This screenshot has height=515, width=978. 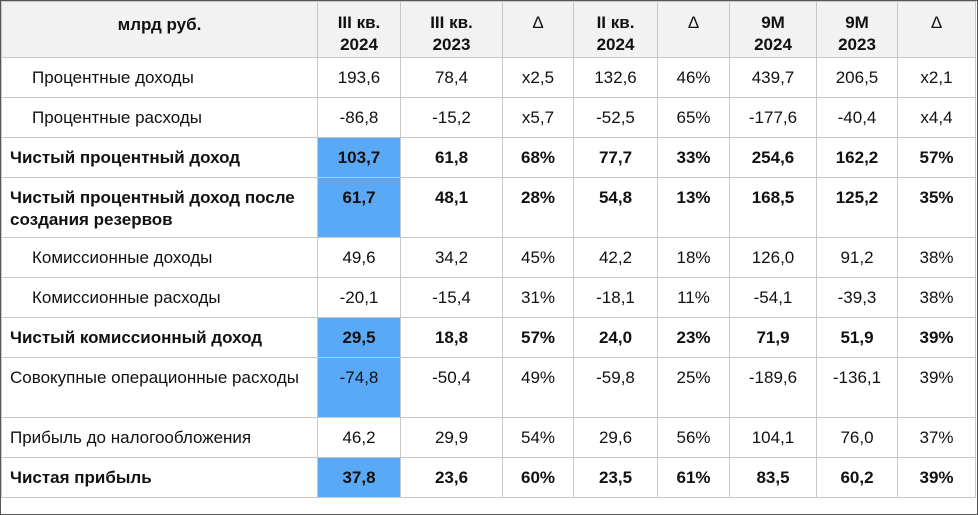 What do you see at coordinates (773, 297) in the screenshot?
I see `table-cell: -54,1` at bounding box center [773, 297].